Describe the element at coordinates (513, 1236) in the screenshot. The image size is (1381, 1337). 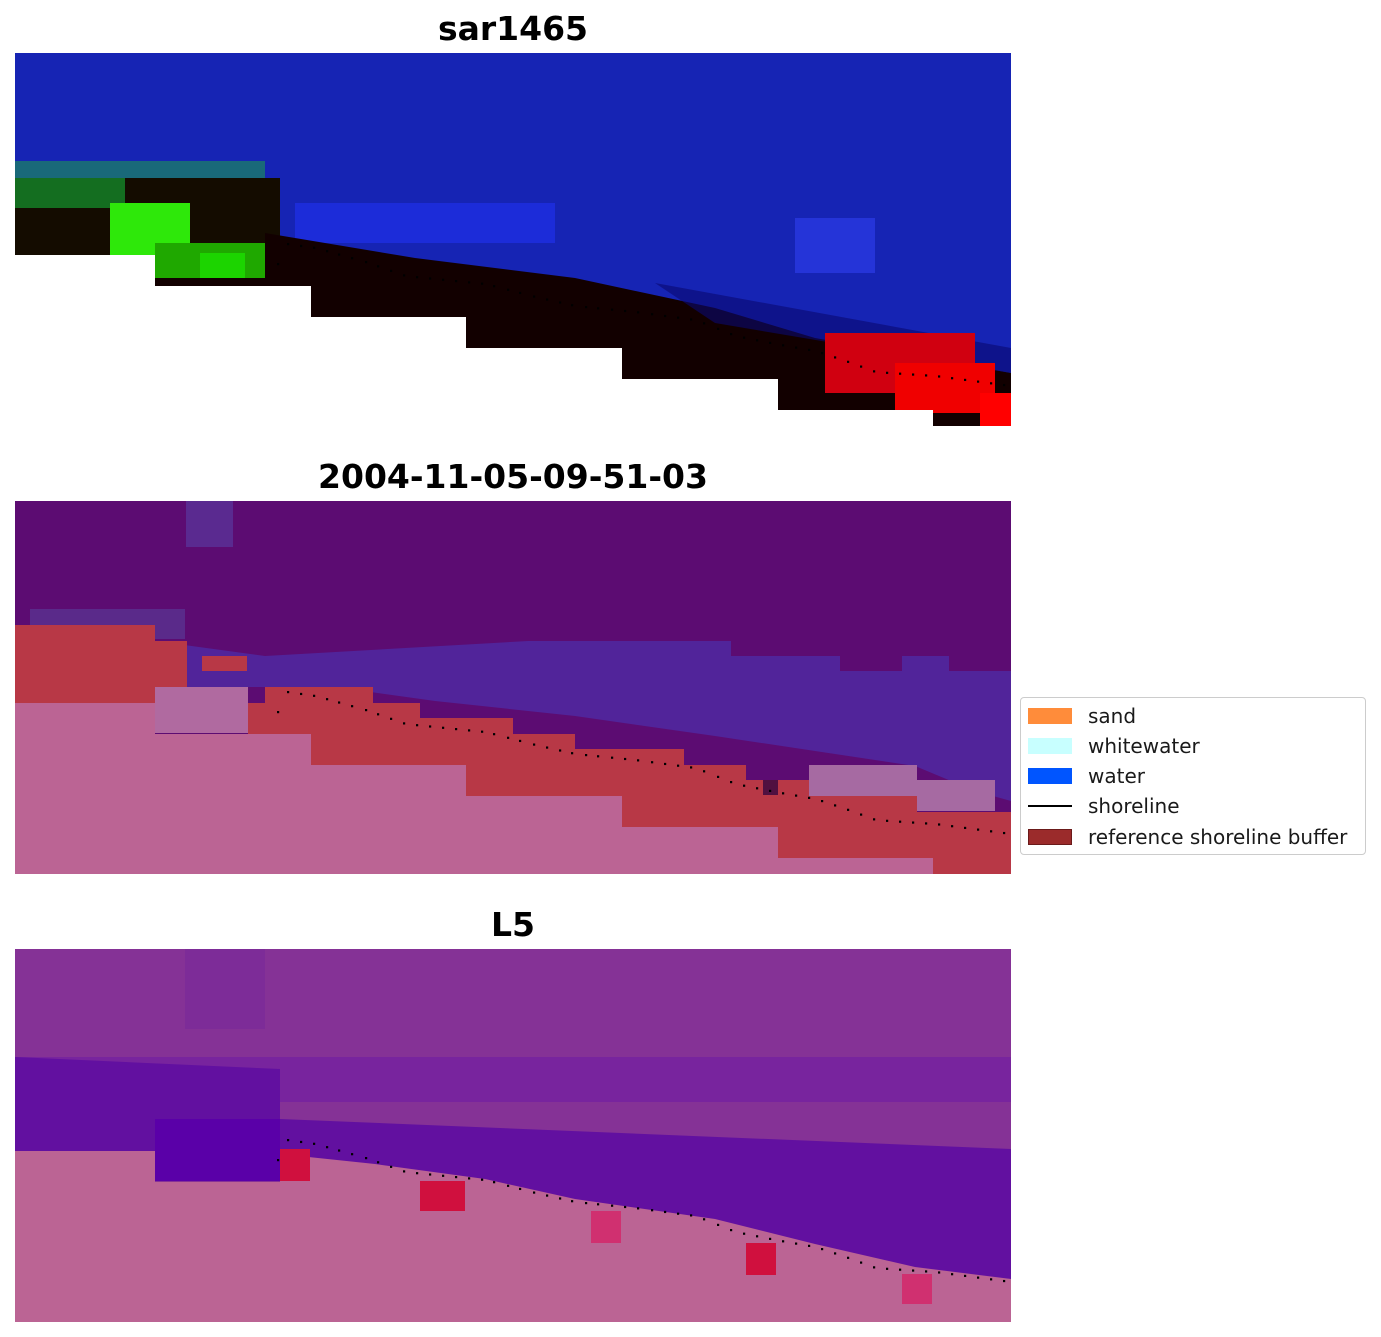
I see `prob-land` at that location.